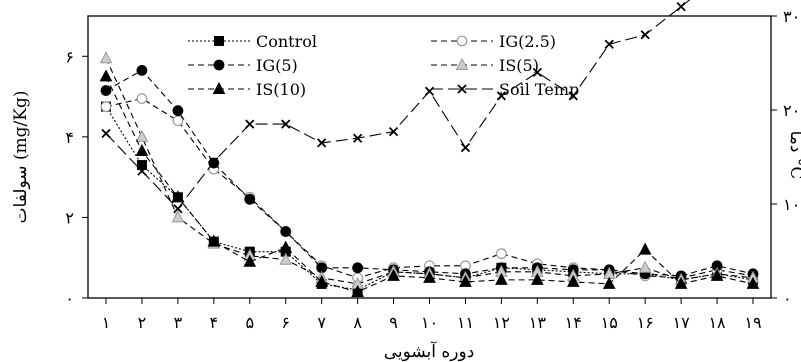 The image size is (801, 362). What do you see at coordinates (69, 217) in the screenshot?
I see `y-left-tick-label: ۲` at bounding box center [69, 217].